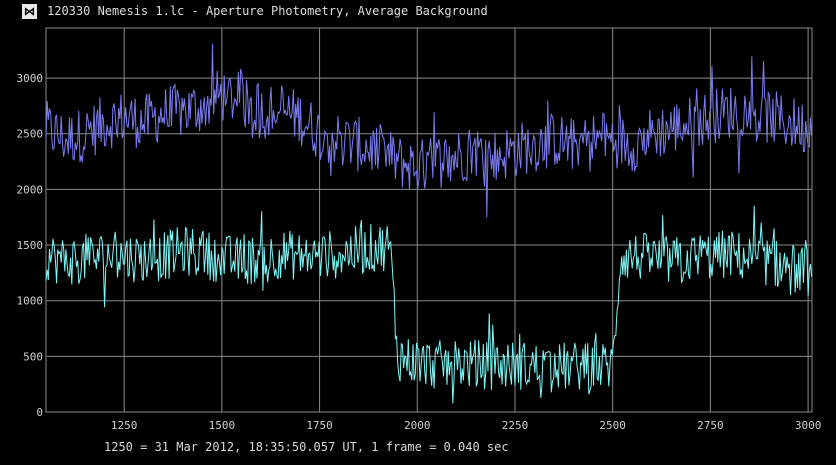 Image resolution: width=836 pixels, height=465 pixels. Describe the element at coordinates (33, 356) in the screenshot. I see `y-tick-label: 500` at that location.